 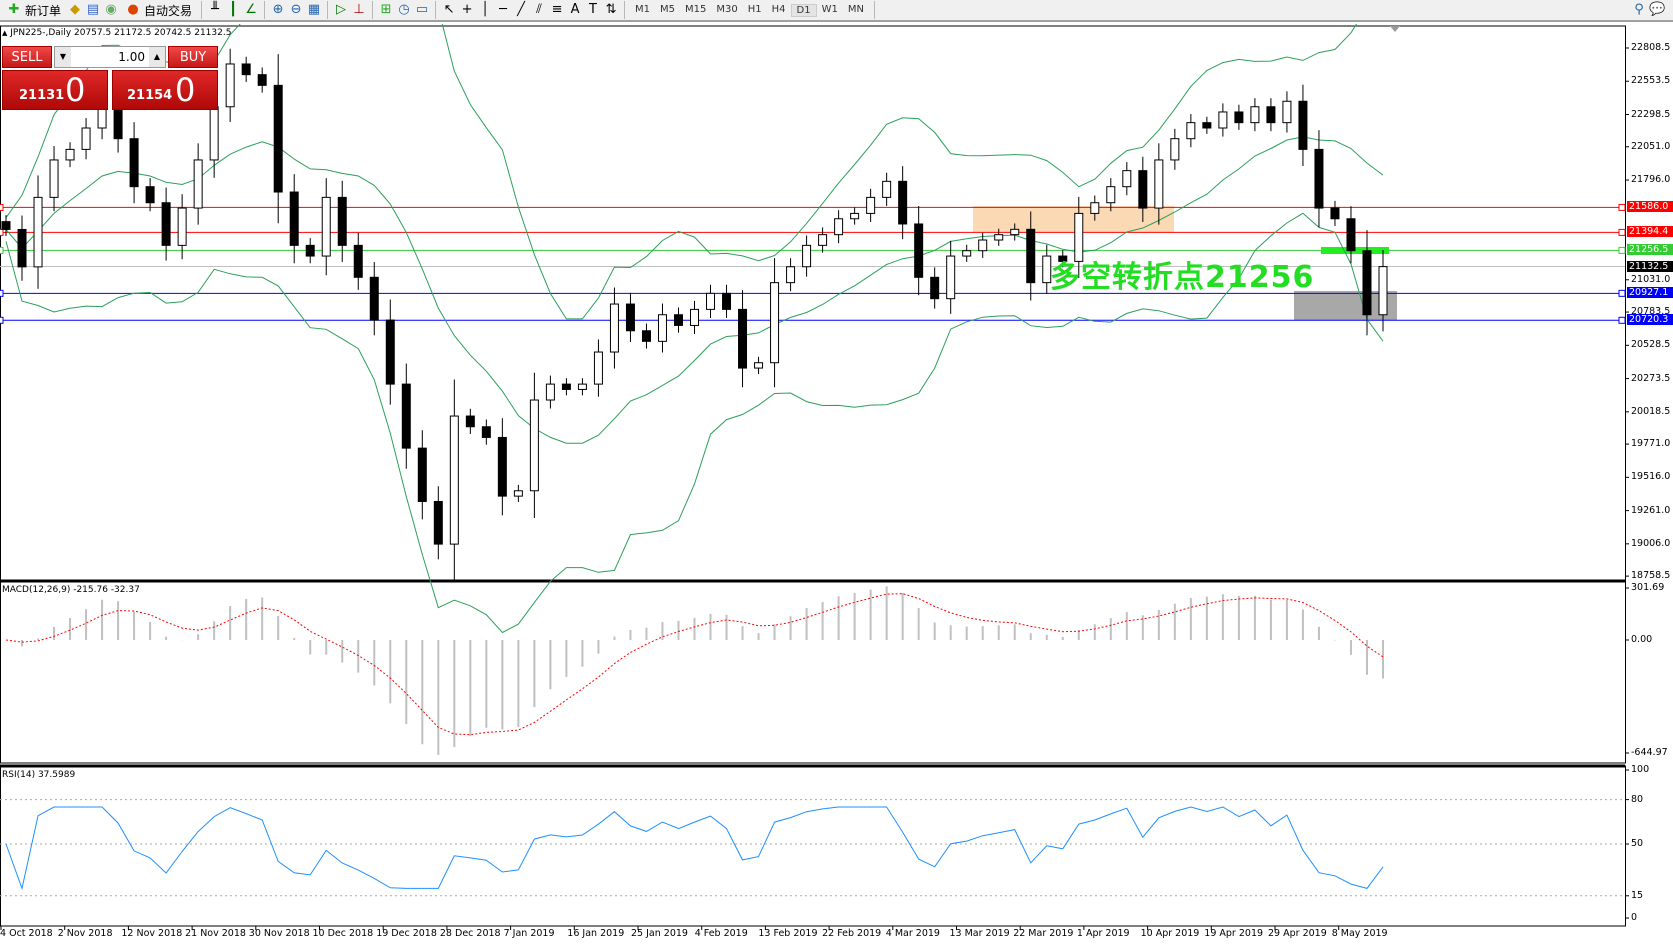 What do you see at coordinates (111, 9) in the screenshot?
I see `signals-icon: ◉` at bounding box center [111, 9].